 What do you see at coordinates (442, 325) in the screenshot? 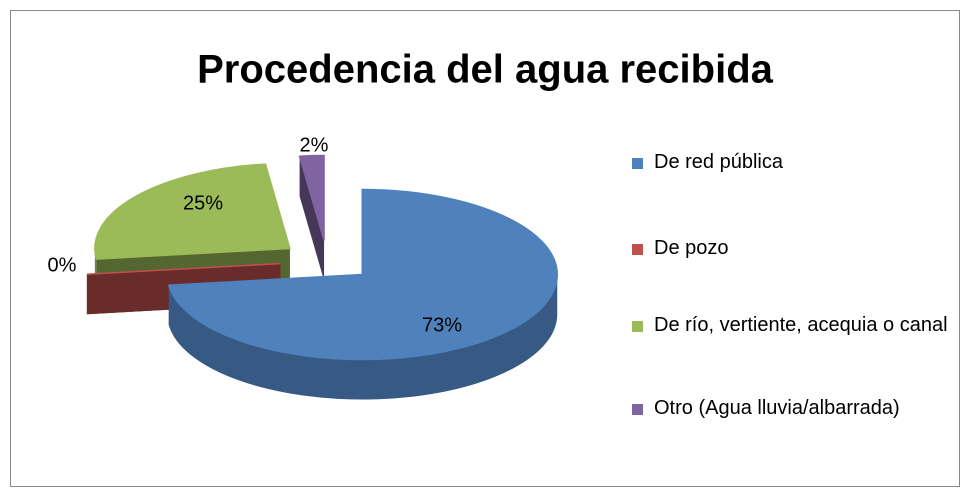
I see `data-label: 73%` at bounding box center [442, 325].